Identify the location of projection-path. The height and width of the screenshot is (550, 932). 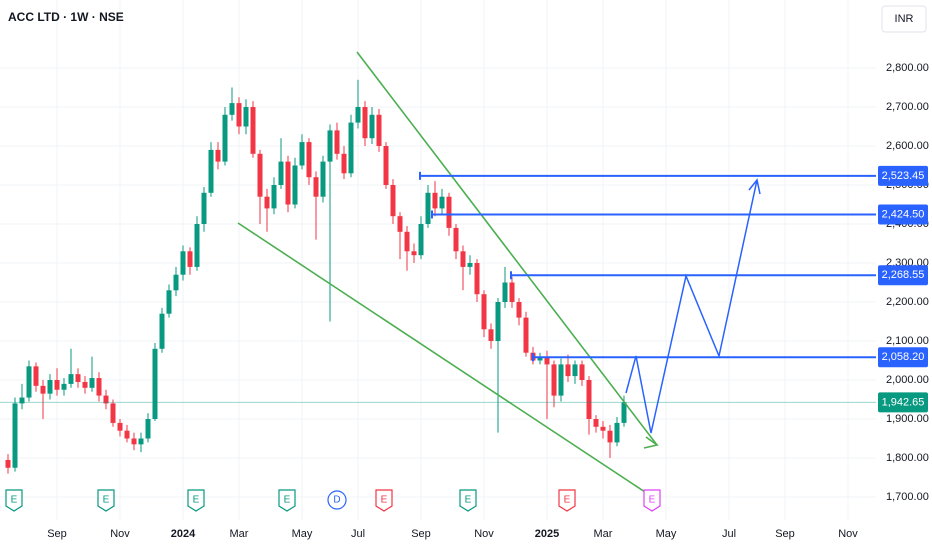
(691, 306).